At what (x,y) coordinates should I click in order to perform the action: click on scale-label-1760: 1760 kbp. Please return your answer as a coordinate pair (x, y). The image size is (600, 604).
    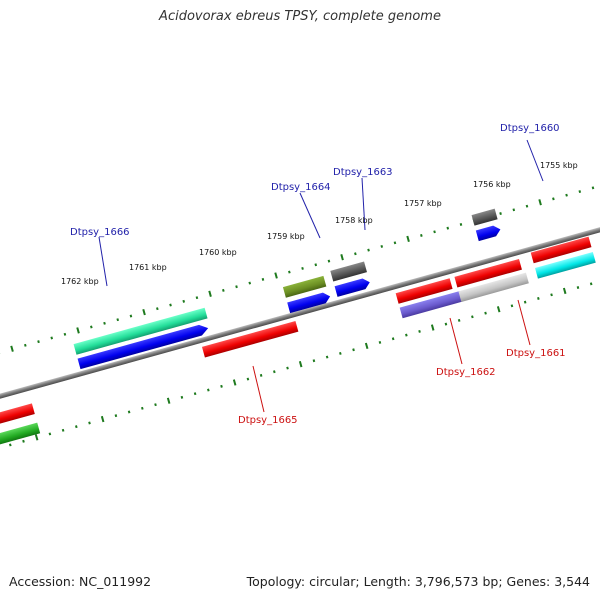
    Looking at the image, I should click on (218, 252).